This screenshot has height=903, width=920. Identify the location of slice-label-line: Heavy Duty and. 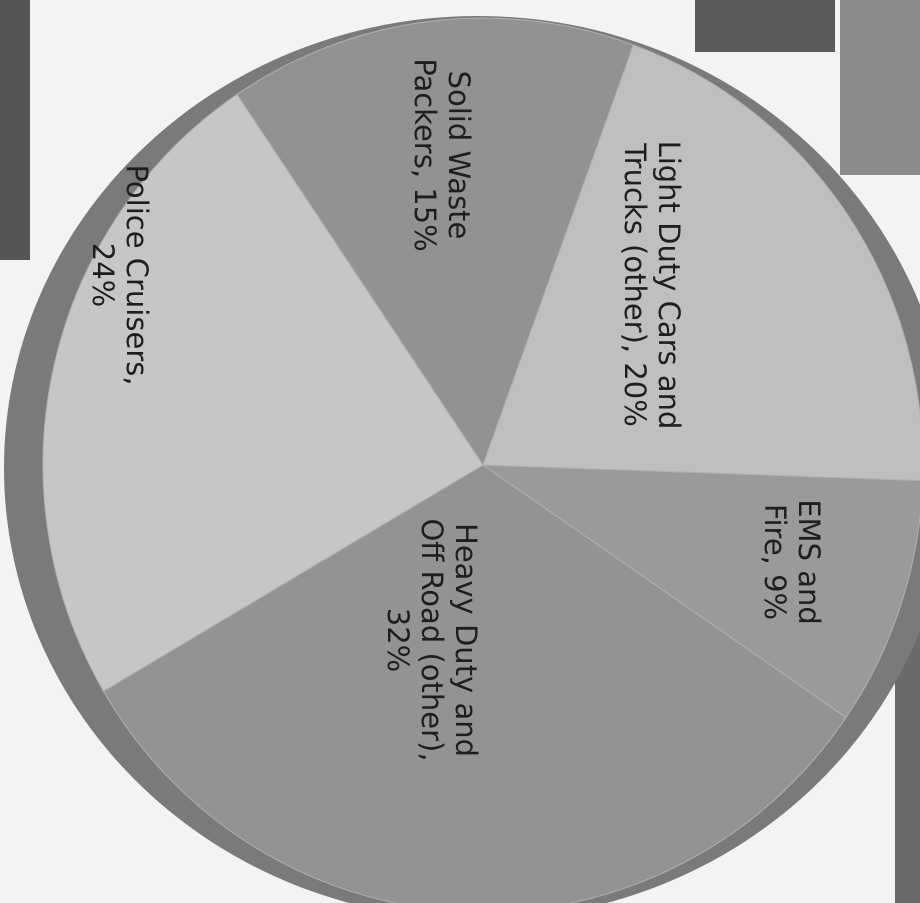
(466, 640).